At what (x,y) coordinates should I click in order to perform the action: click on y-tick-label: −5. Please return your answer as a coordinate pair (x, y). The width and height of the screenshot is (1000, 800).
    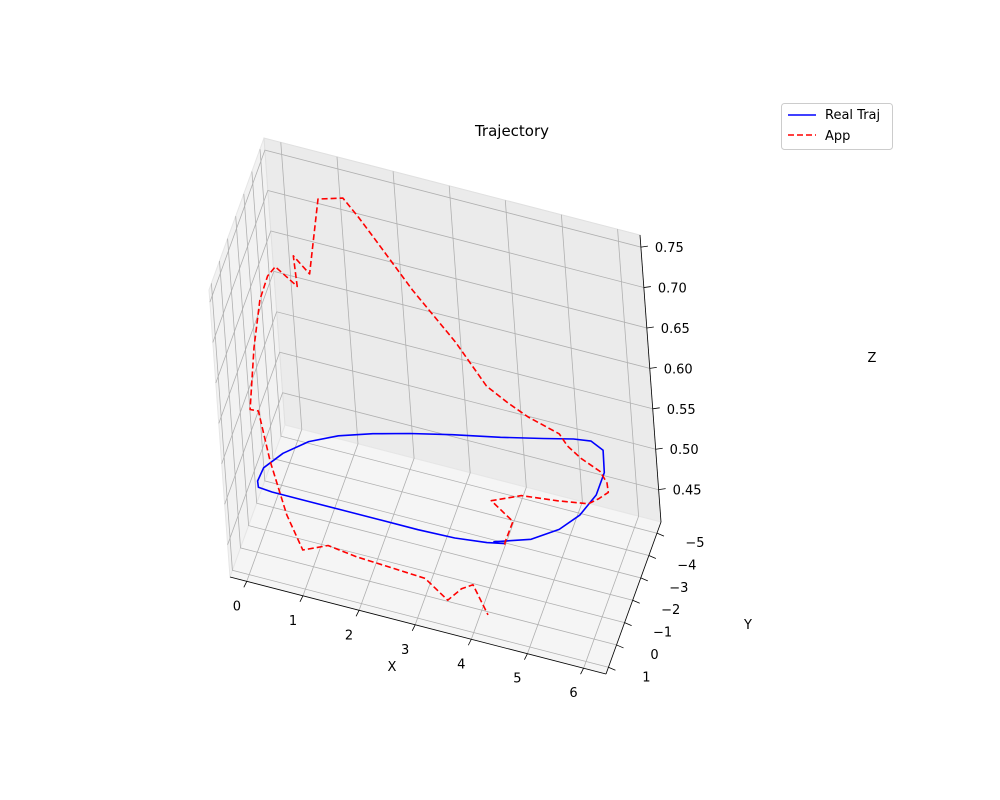
    Looking at the image, I should click on (694, 543).